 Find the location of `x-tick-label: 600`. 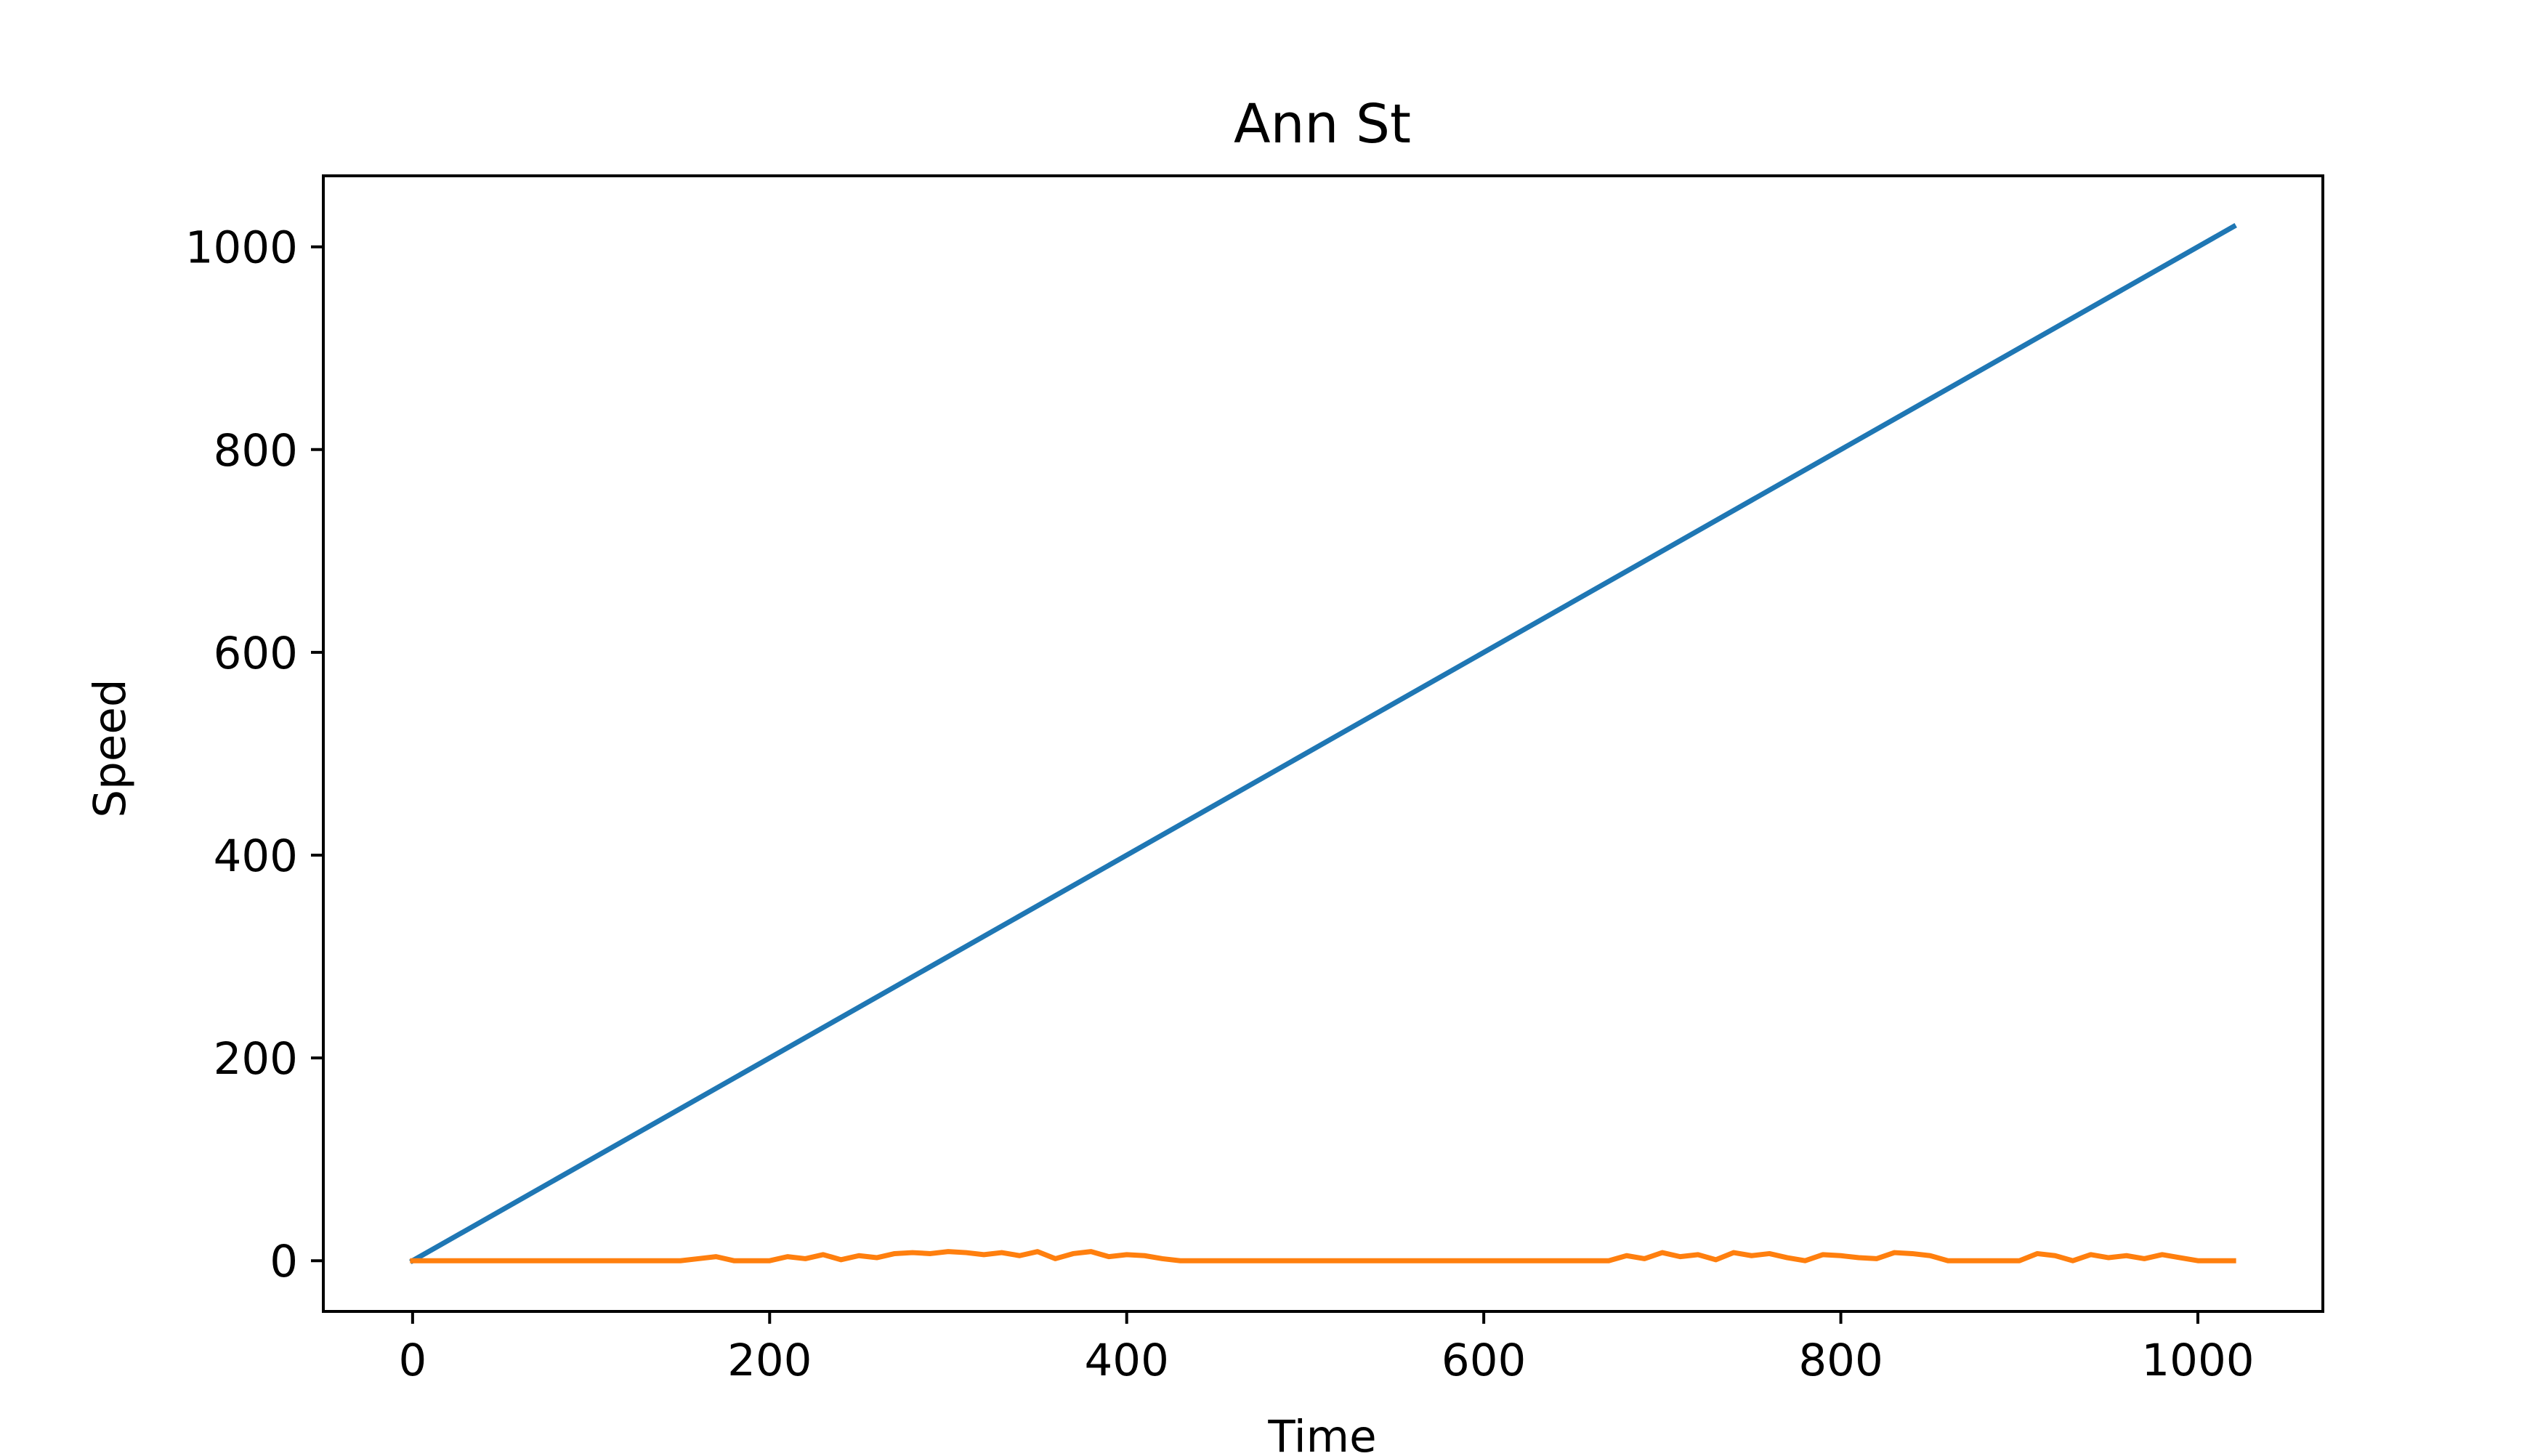

x-tick-label: 600 is located at coordinates (1484, 1360).